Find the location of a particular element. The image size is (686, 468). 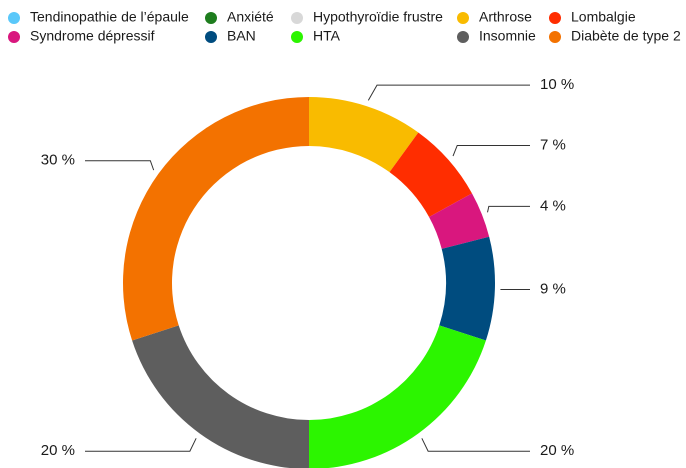

value-label: 4 % is located at coordinates (553, 205).